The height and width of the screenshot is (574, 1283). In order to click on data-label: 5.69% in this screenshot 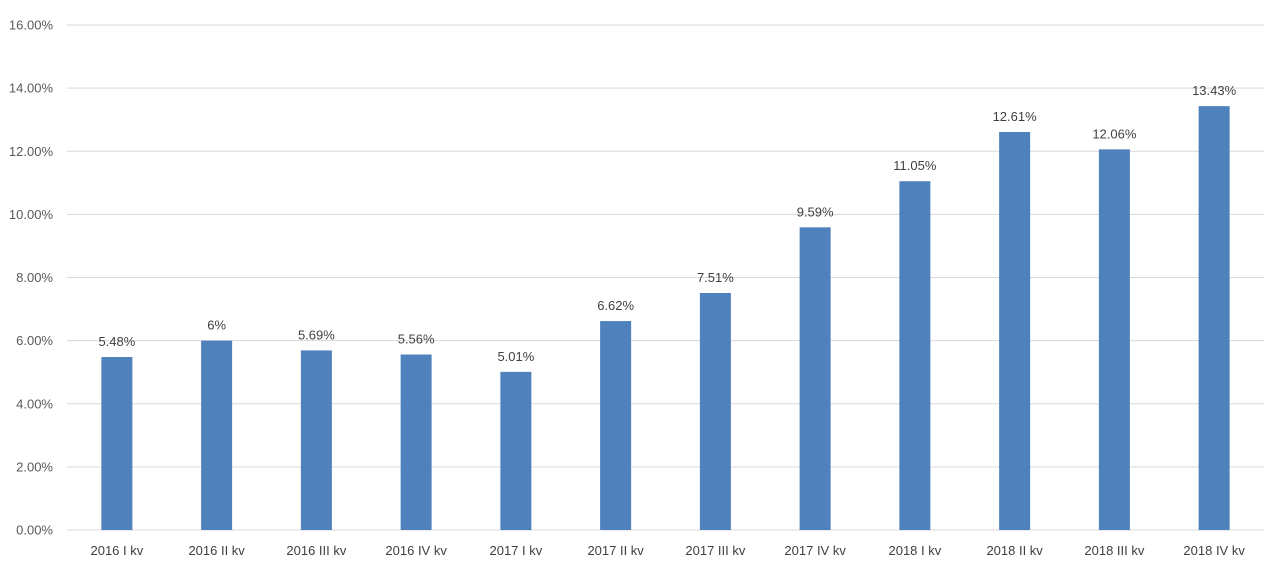, I will do `click(316, 334)`.